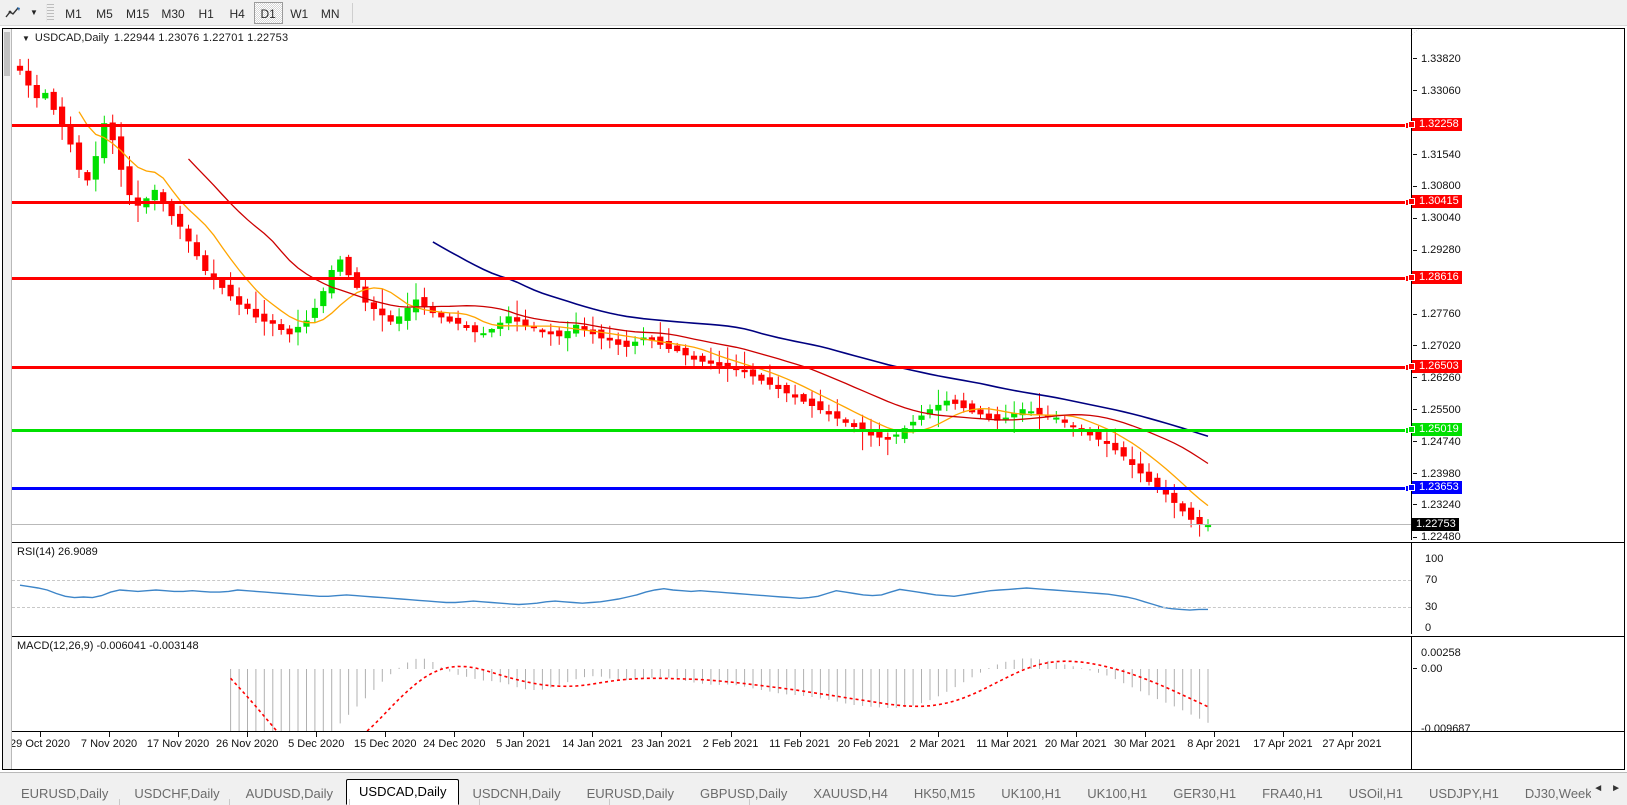  What do you see at coordinates (516, 793) in the screenshot?
I see `symbol-tab-usdcnh-daily: USDCNH,Daily` at bounding box center [516, 793].